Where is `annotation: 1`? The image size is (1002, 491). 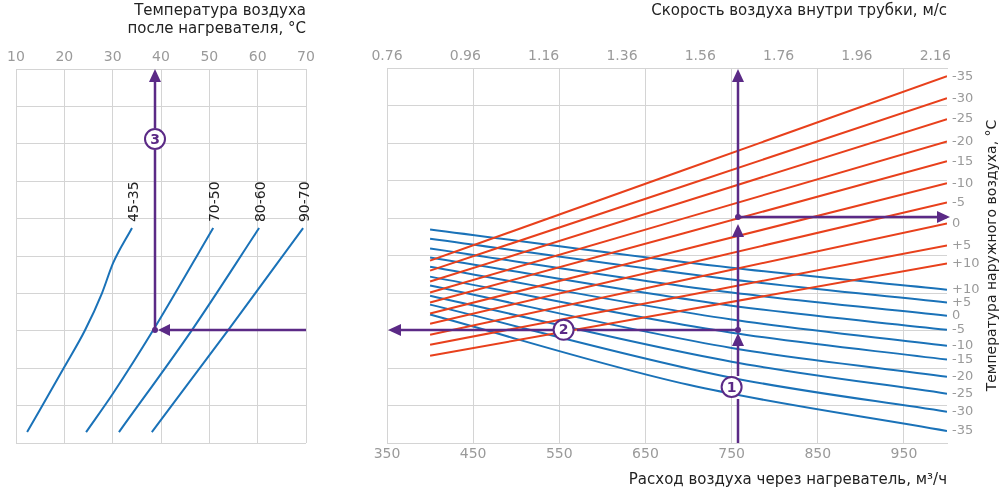
annotation: 1 is located at coordinates (731, 386).